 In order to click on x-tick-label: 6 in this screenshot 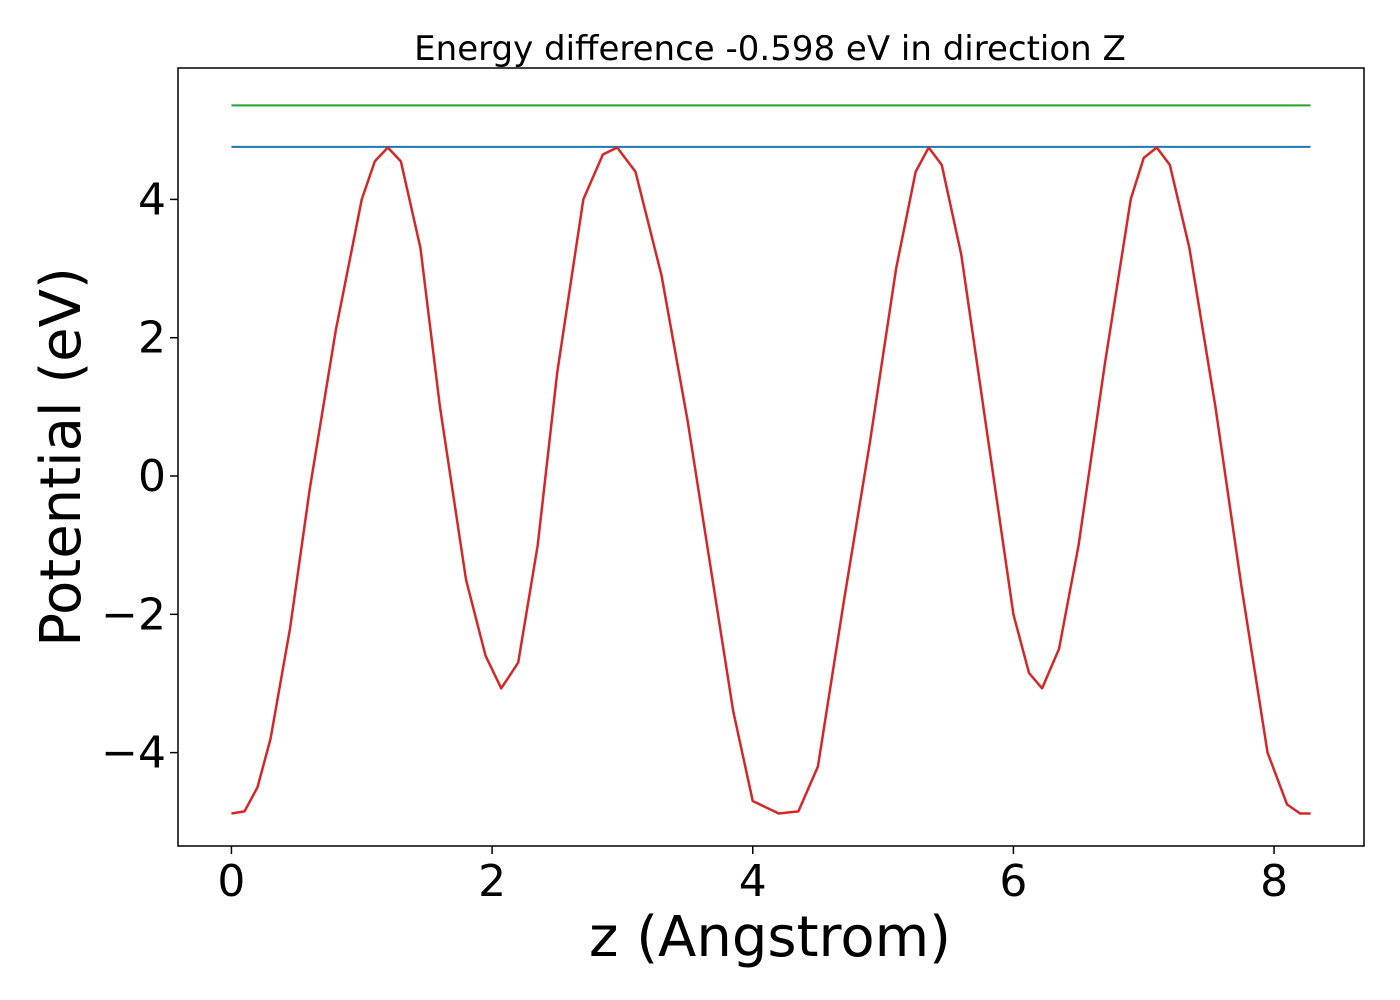, I will do `click(1013, 881)`.